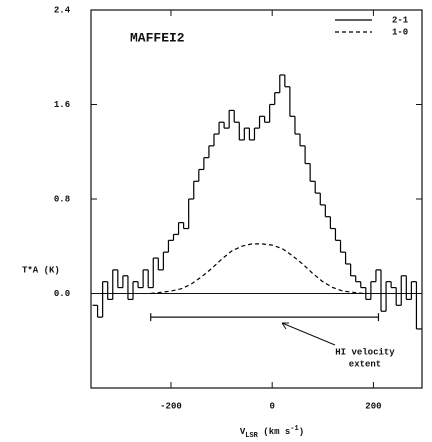 This screenshot has height=442, width=432. What do you see at coordinates (62, 105) in the screenshot?
I see `y-tick-label: 1.6` at bounding box center [62, 105].